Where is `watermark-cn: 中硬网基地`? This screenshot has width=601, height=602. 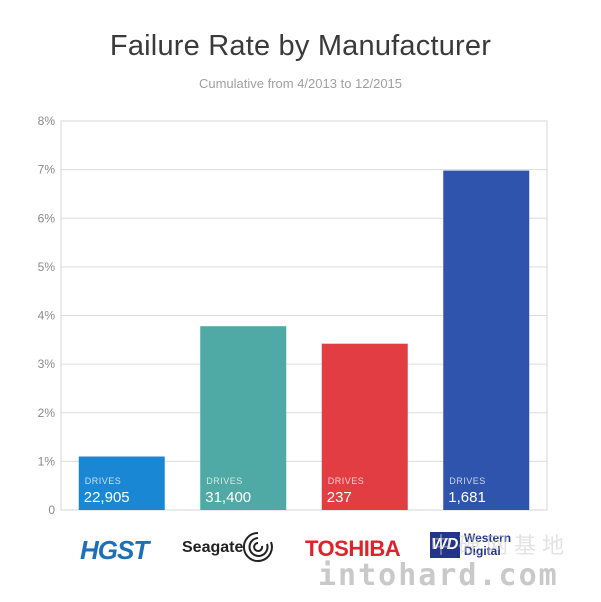
watermark-cn: 中硬网基地 is located at coordinates (500, 546).